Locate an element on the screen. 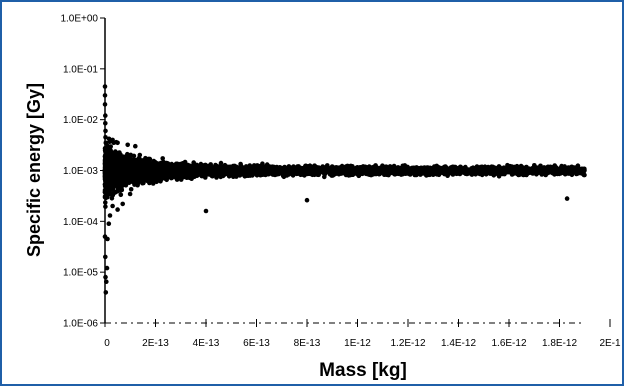 This screenshot has width=624, height=386. x-tick-label: 6E-13 is located at coordinates (256, 343).